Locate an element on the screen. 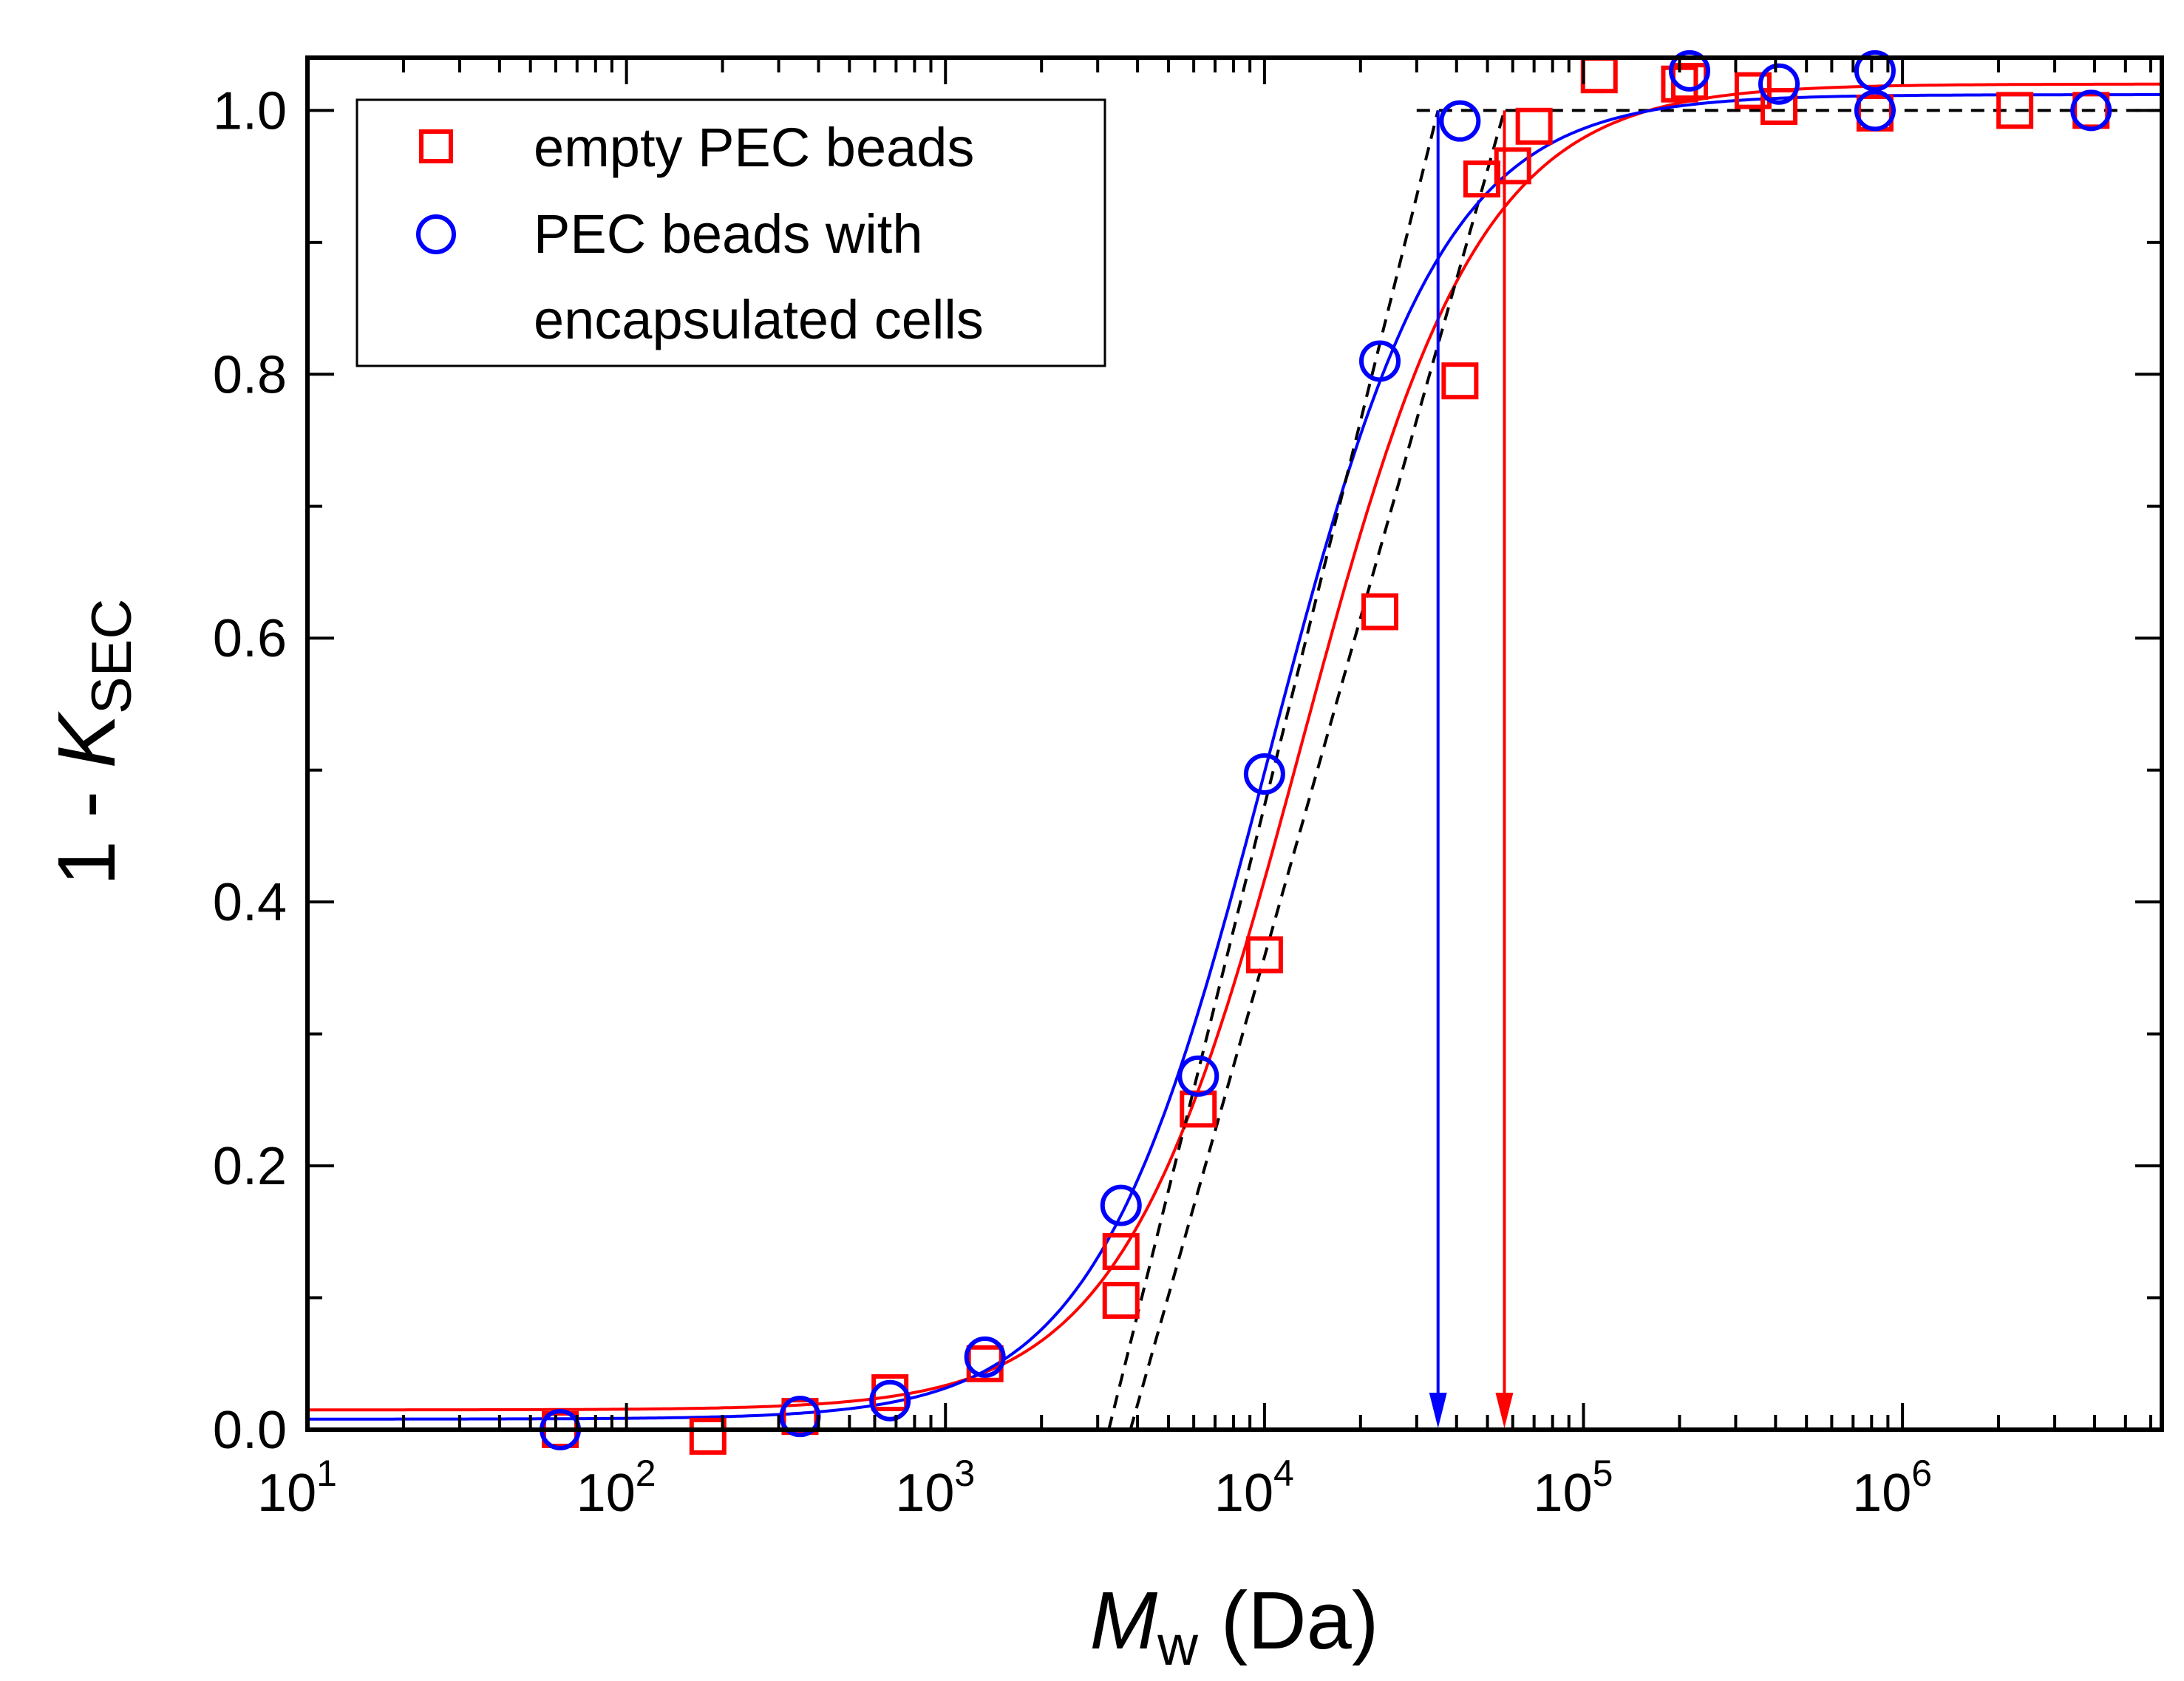 The image size is (2184, 1681). cutoff-arrowhead-empty-beads is located at coordinates (1504, 1410).